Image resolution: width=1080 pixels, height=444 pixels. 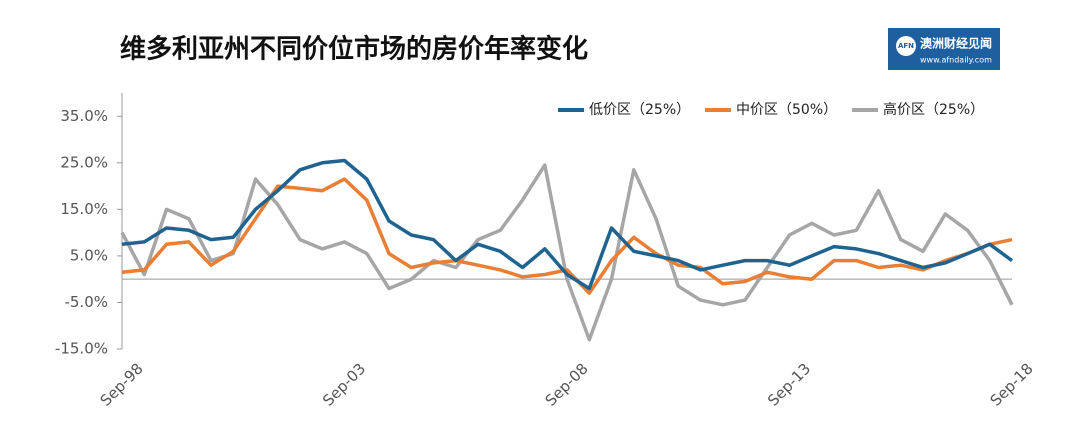 What do you see at coordinates (122, 385) in the screenshot?
I see `x-tick-label: Sep-98` at bounding box center [122, 385].